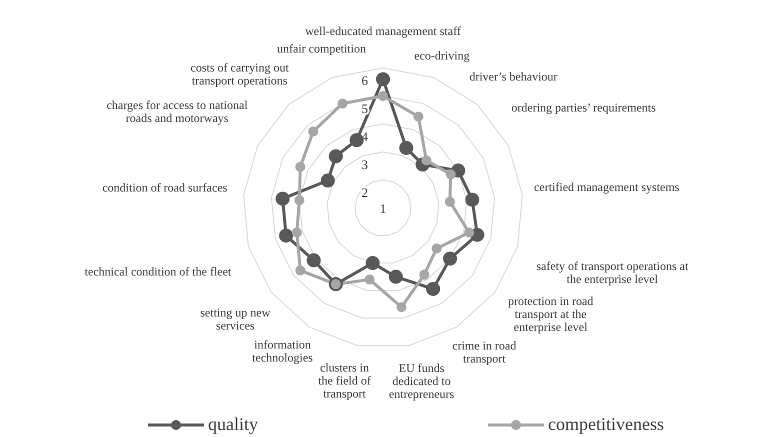  I want to click on spoke-label: condition of road surfaces, so click(165, 187).